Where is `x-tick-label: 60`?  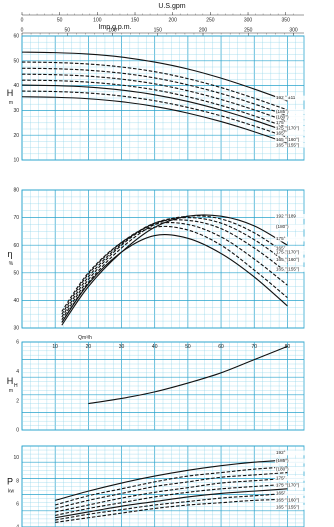 x-tick-label: 60 is located at coordinates (221, 347).